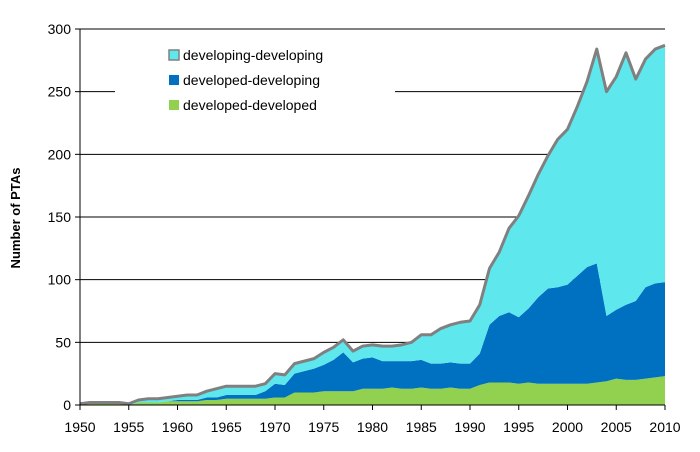 This screenshot has height=452, width=700. What do you see at coordinates (372, 390) in the screenshot?
I see `area-developed-developed` at bounding box center [372, 390].